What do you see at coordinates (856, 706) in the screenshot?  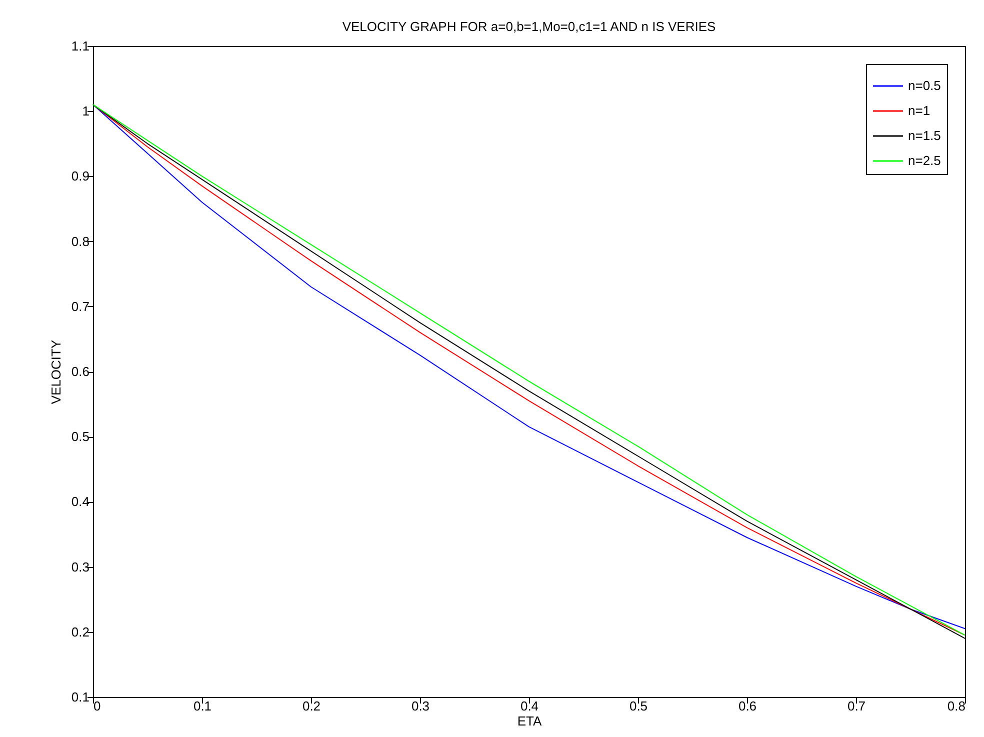 I see `x-tick-label: 0.7` at bounding box center [856, 706].